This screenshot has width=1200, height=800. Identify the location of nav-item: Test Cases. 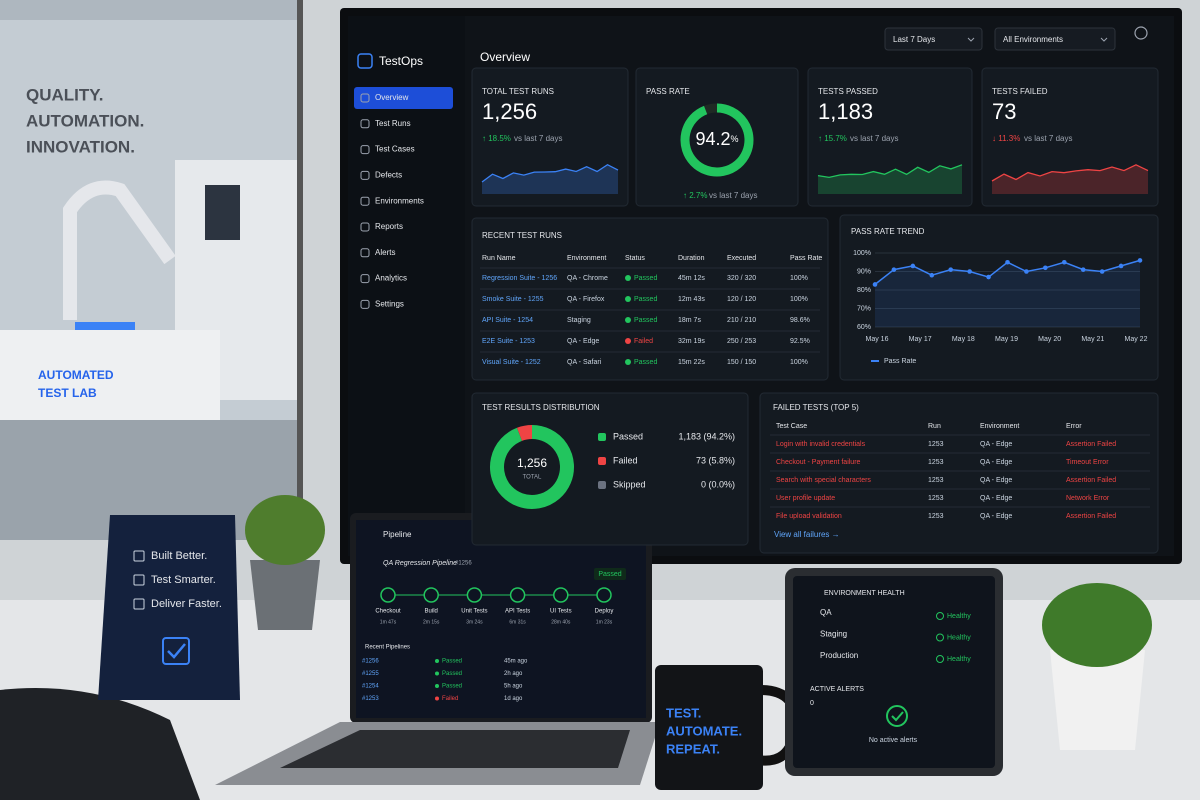
(395, 149).